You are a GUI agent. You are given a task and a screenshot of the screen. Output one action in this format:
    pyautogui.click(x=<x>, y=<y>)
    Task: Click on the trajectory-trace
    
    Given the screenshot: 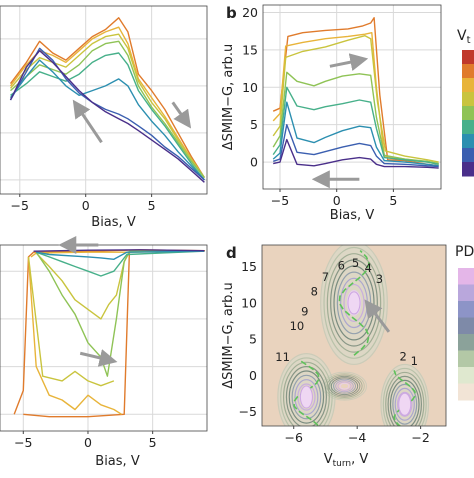 What is the action you would take?
    pyautogui.click(x=307, y=392)
    